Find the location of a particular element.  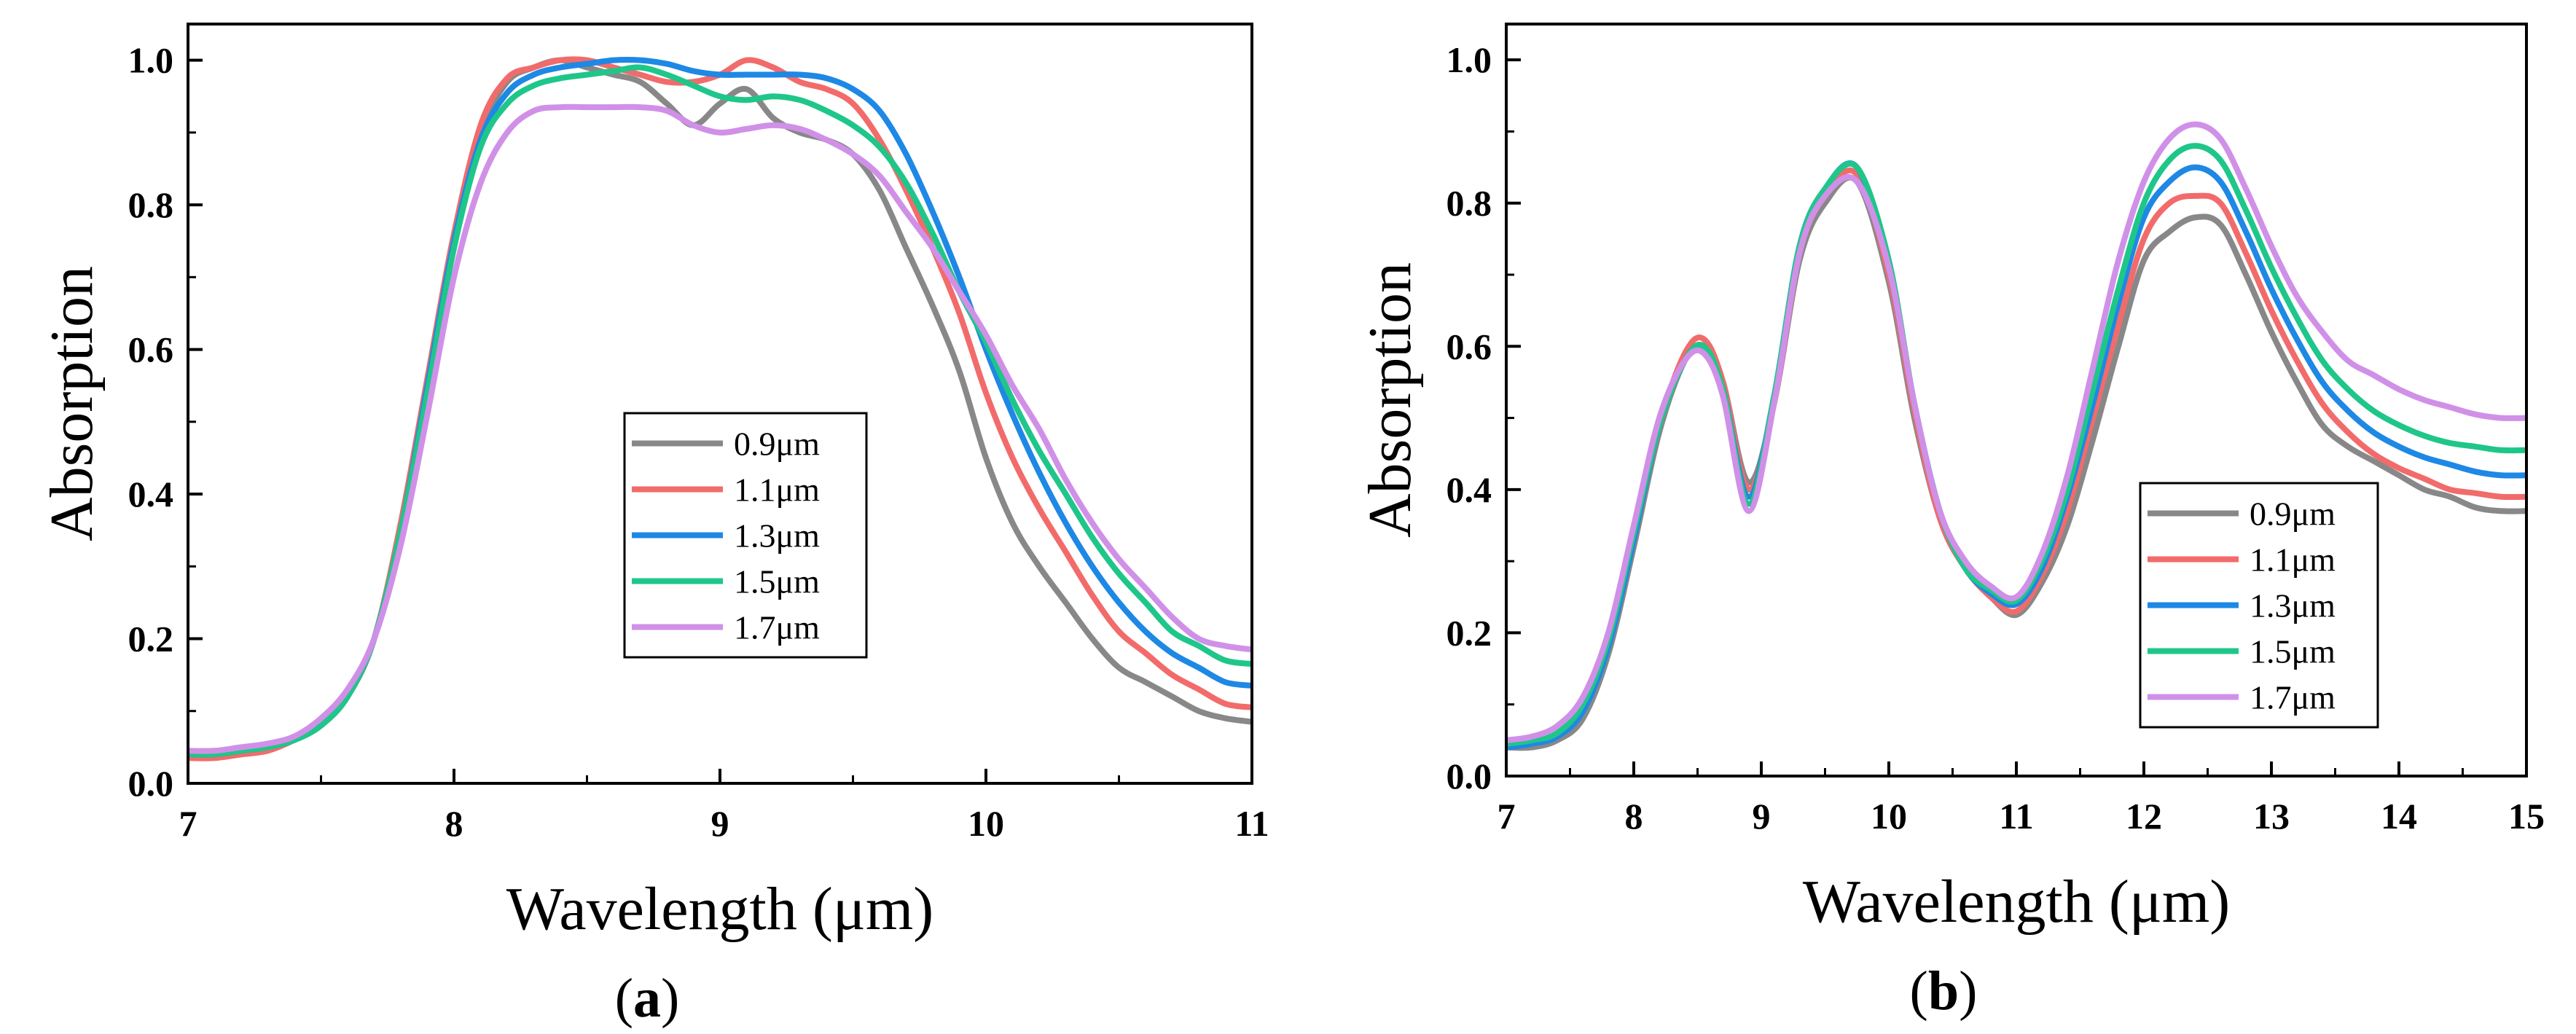

x-tick-label: 15 is located at coordinates (2526, 816).